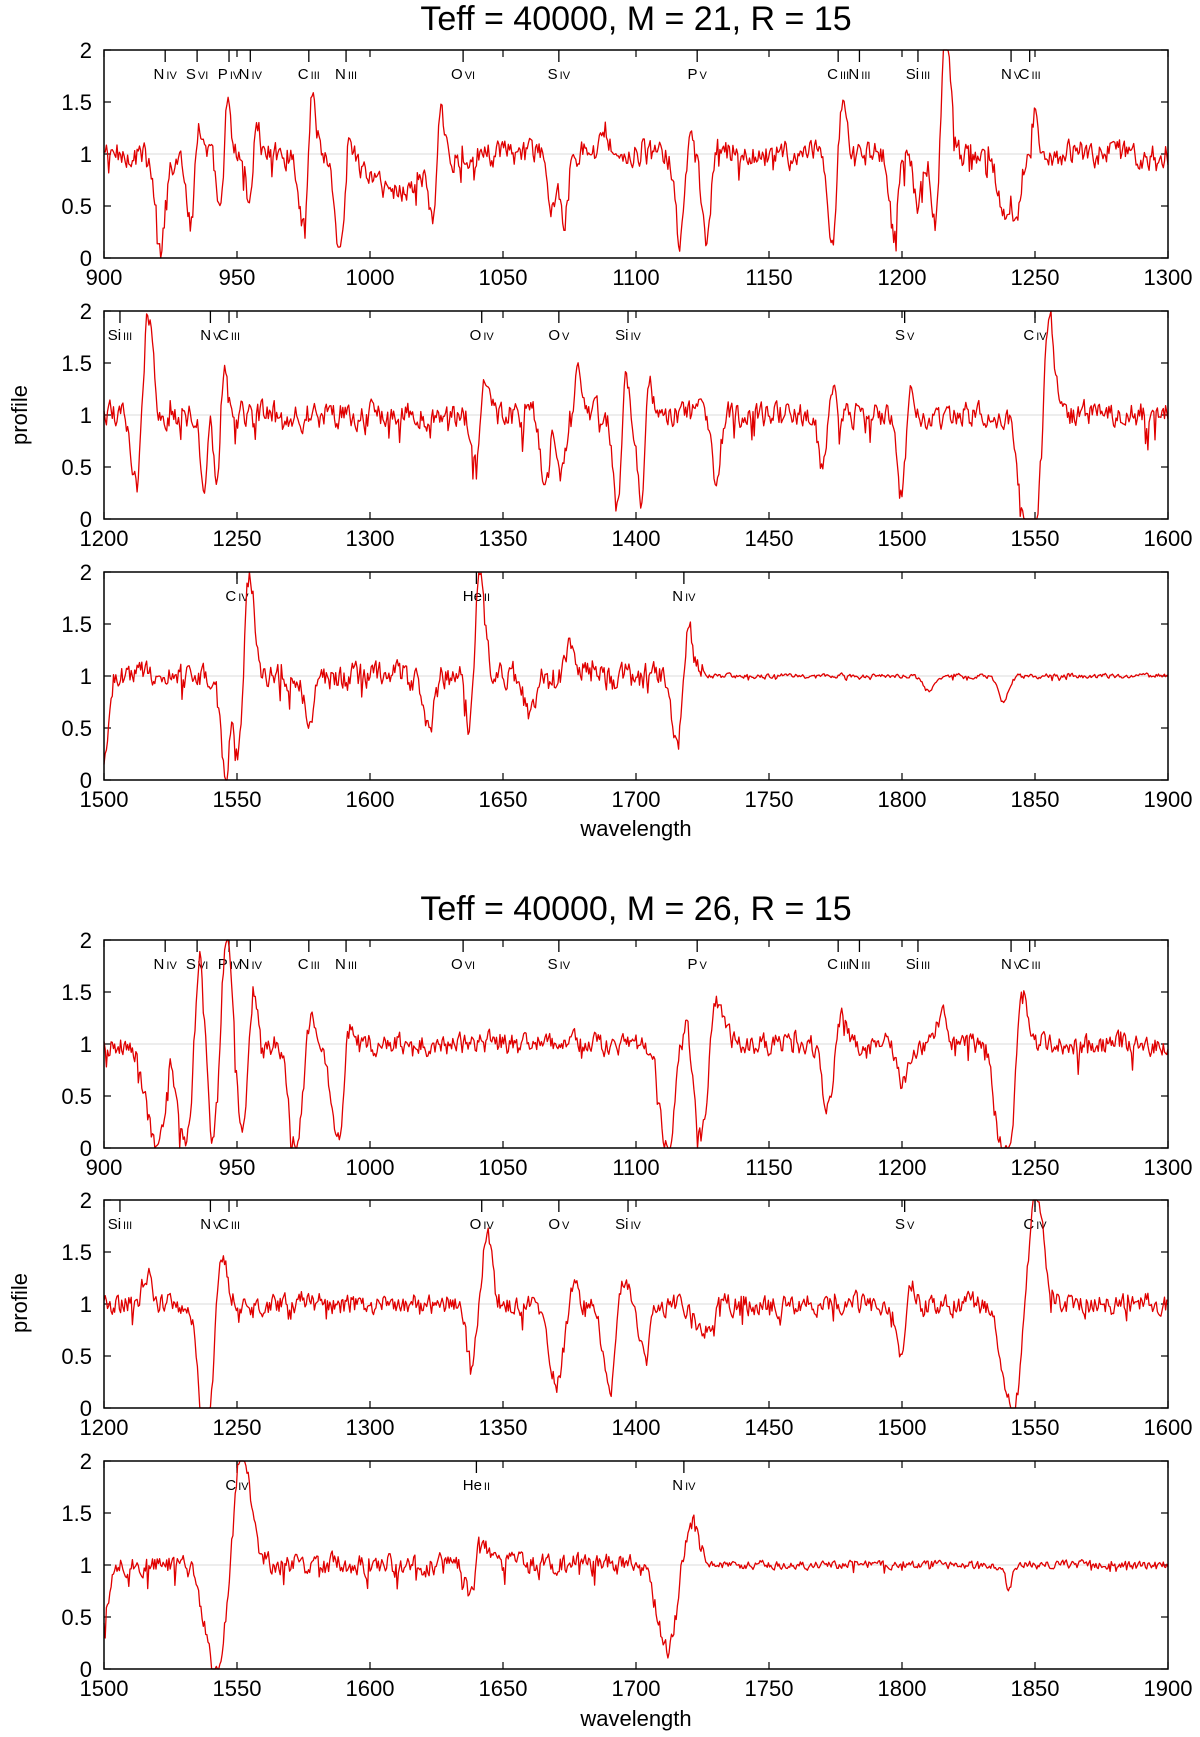 This screenshot has width=1200, height=1737. Describe the element at coordinates (503, 277) in the screenshot. I see `x-tick-label: 1050` at that location.